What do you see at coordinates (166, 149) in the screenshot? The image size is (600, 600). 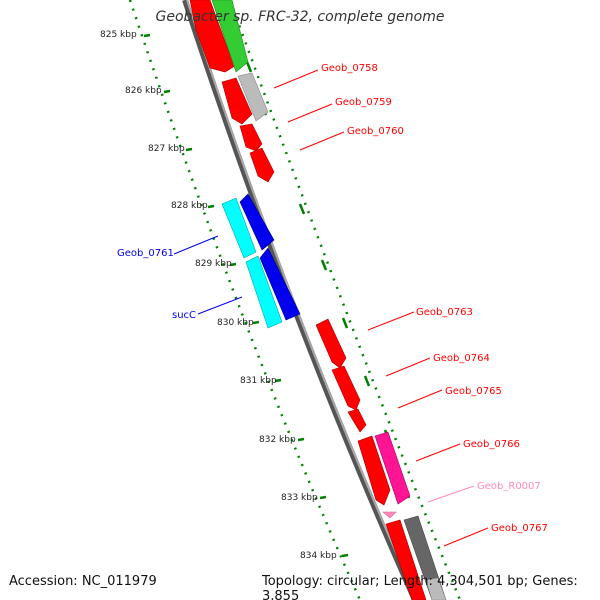 I see `tick-label-827: 827 kbp` at bounding box center [166, 149].